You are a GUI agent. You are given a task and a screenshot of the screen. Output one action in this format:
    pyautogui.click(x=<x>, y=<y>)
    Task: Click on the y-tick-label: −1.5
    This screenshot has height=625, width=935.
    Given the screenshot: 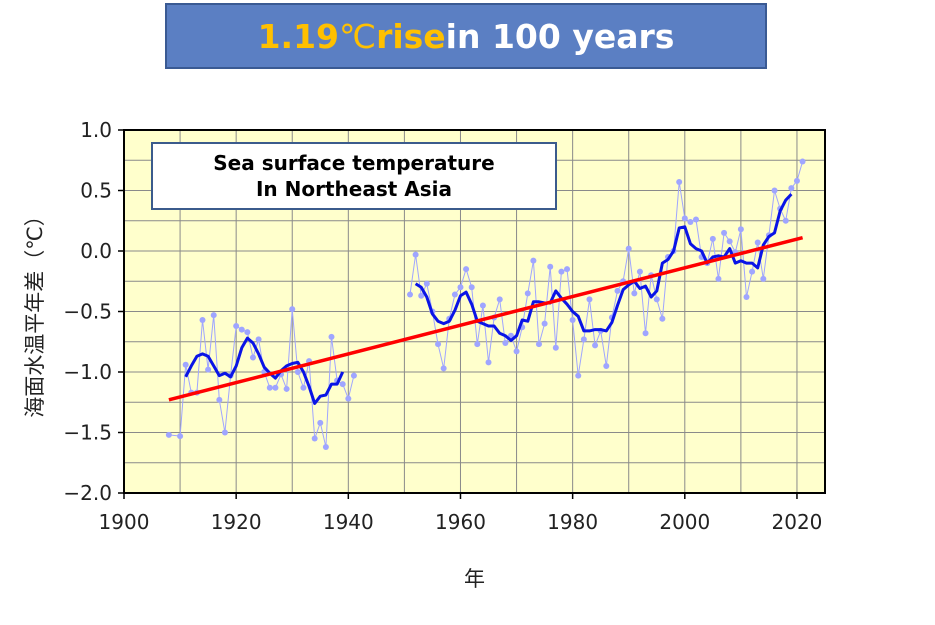 What is the action you would take?
    pyautogui.click(x=87, y=433)
    